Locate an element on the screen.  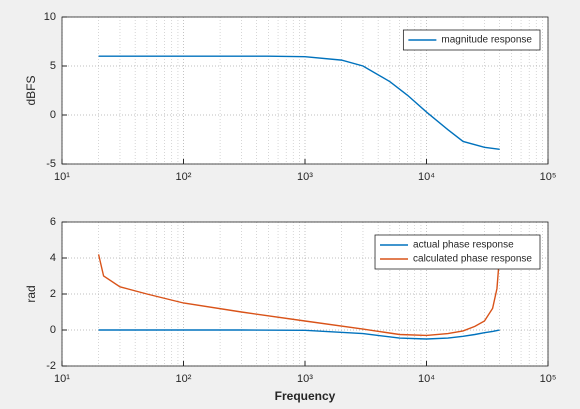
y-tick-label: 10 is located at coordinates (50, 17).